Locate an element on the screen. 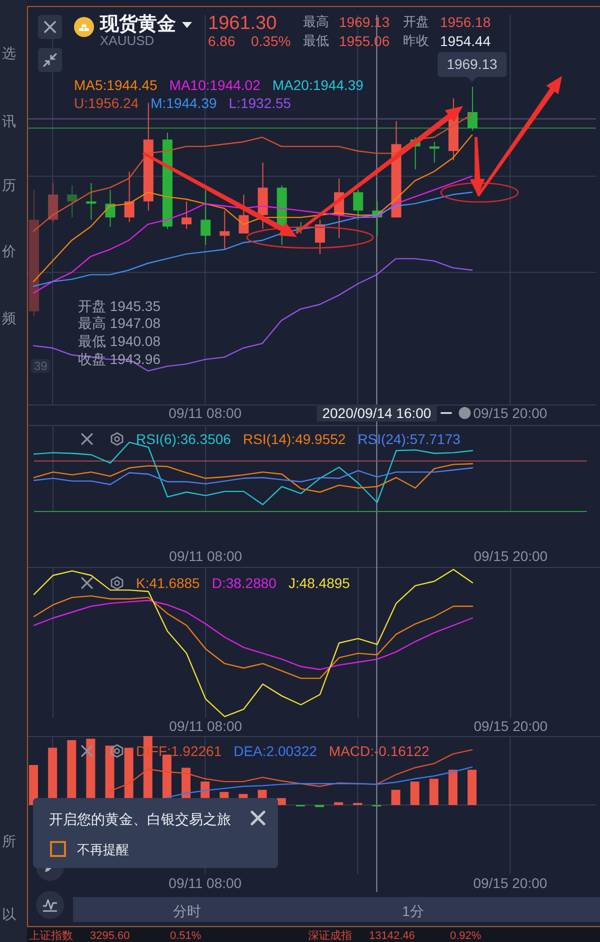 Image resolution: width=600 pixels, height=942 pixels. text: M:1944.39 is located at coordinates (183, 103).